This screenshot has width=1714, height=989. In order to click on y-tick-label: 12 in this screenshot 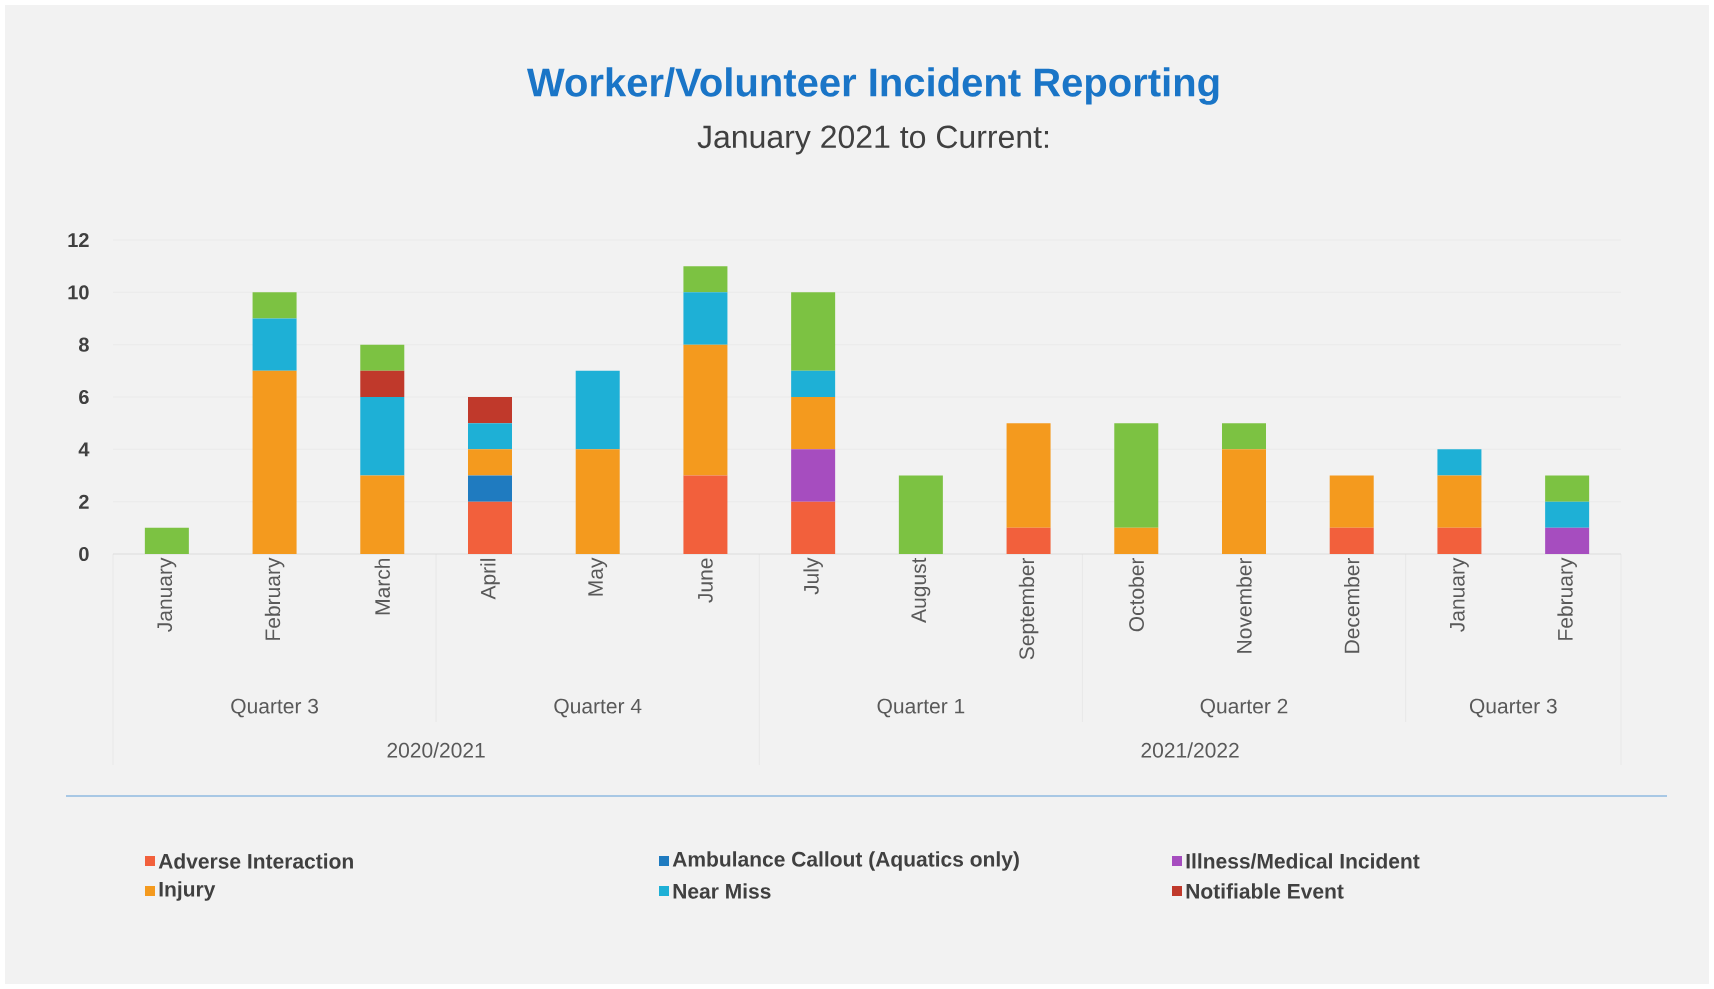, I will do `click(78, 240)`.